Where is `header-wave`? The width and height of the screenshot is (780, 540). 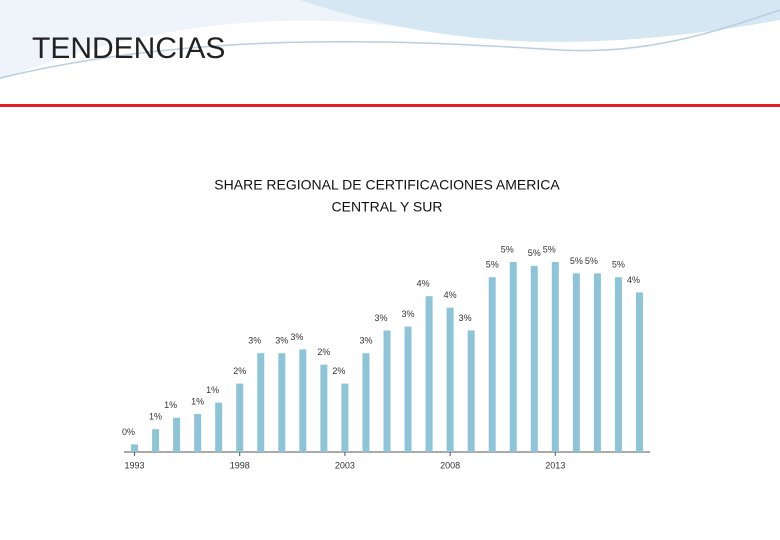
header-wave is located at coordinates (540, 21).